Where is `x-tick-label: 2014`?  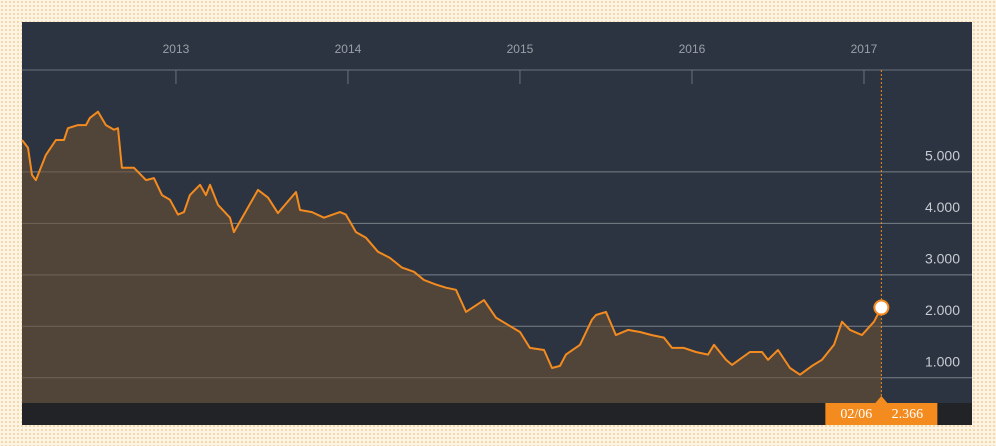 x-tick-label: 2014 is located at coordinates (348, 49).